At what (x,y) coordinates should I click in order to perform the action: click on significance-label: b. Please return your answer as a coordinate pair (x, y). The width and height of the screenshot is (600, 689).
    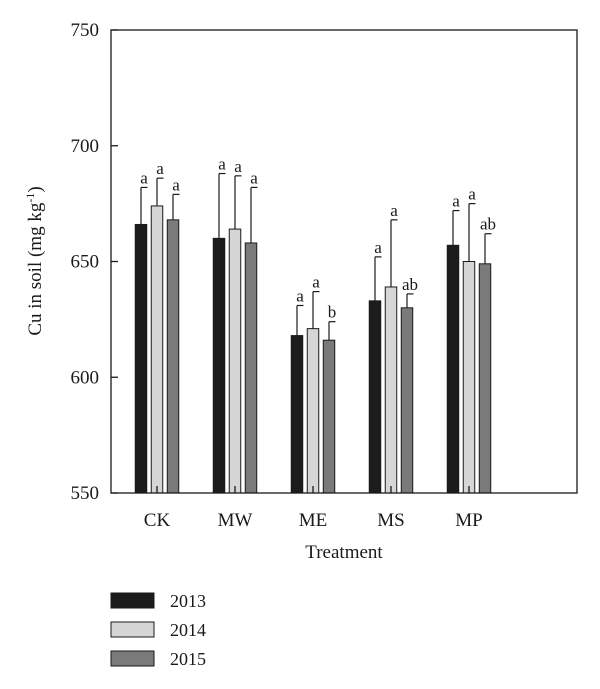
    Looking at the image, I should click on (332, 312).